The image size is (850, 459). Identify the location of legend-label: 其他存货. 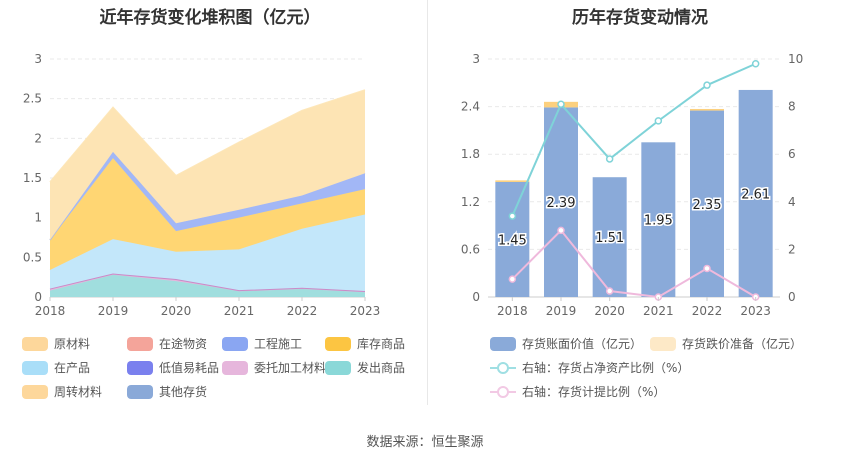
(183, 392).